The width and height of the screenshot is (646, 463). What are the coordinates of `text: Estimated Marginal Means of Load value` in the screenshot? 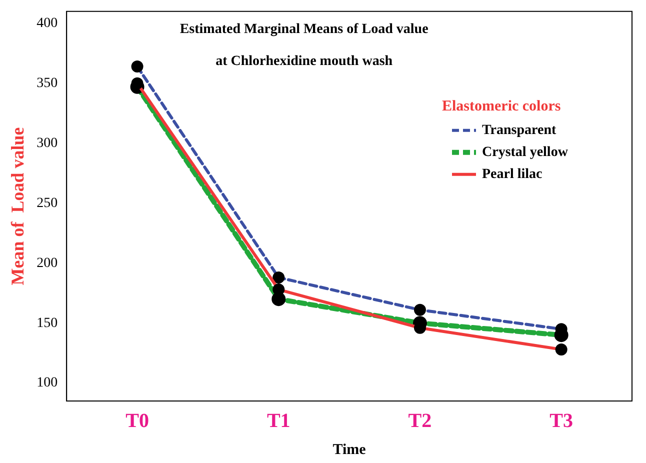 It's located at (304, 30).